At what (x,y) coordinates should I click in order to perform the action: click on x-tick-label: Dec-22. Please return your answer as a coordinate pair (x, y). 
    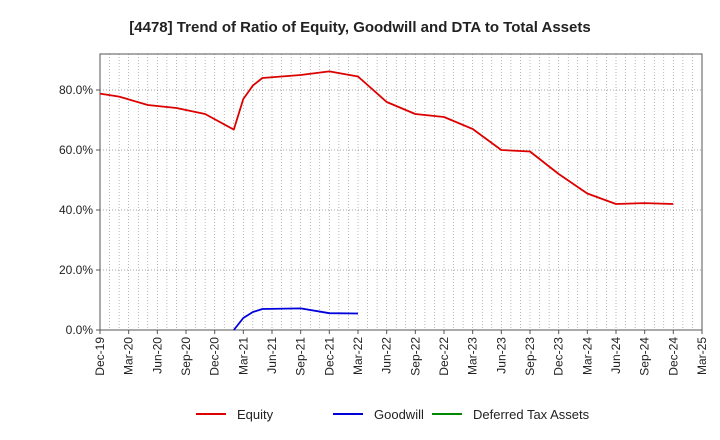
    Looking at the image, I should click on (444, 356).